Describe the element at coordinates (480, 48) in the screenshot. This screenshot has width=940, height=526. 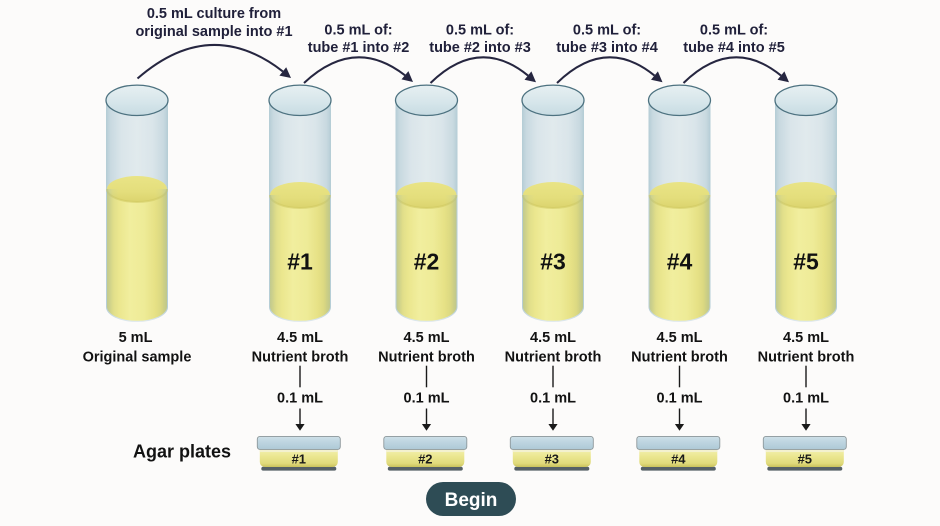
I see `svg-text: tube #2 into #3` at that location.